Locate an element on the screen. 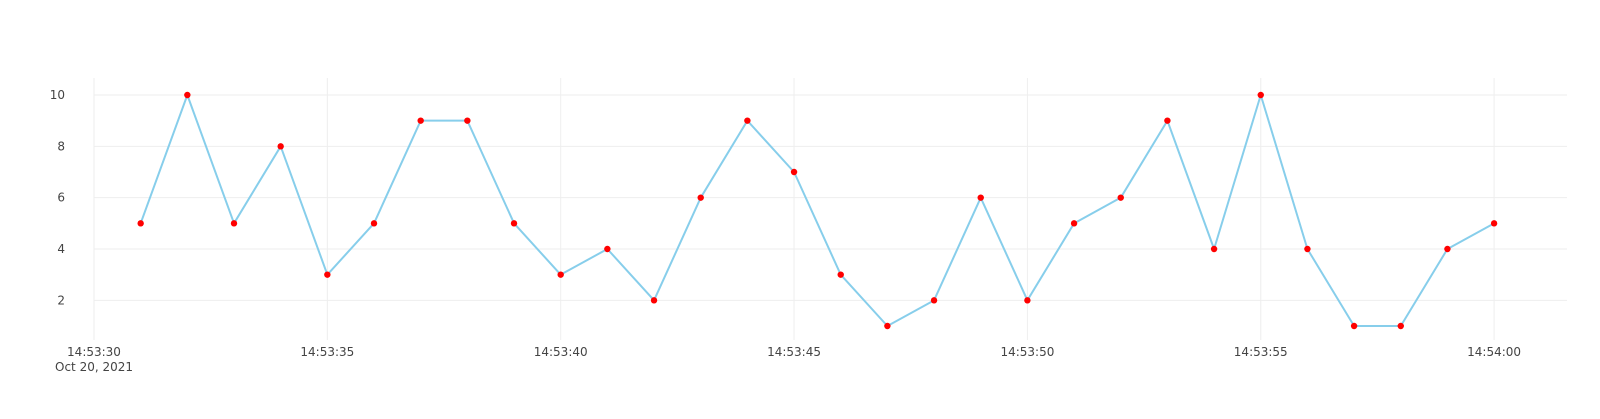  x-tick-label: 14:53:35 is located at coordinates (327, 352).